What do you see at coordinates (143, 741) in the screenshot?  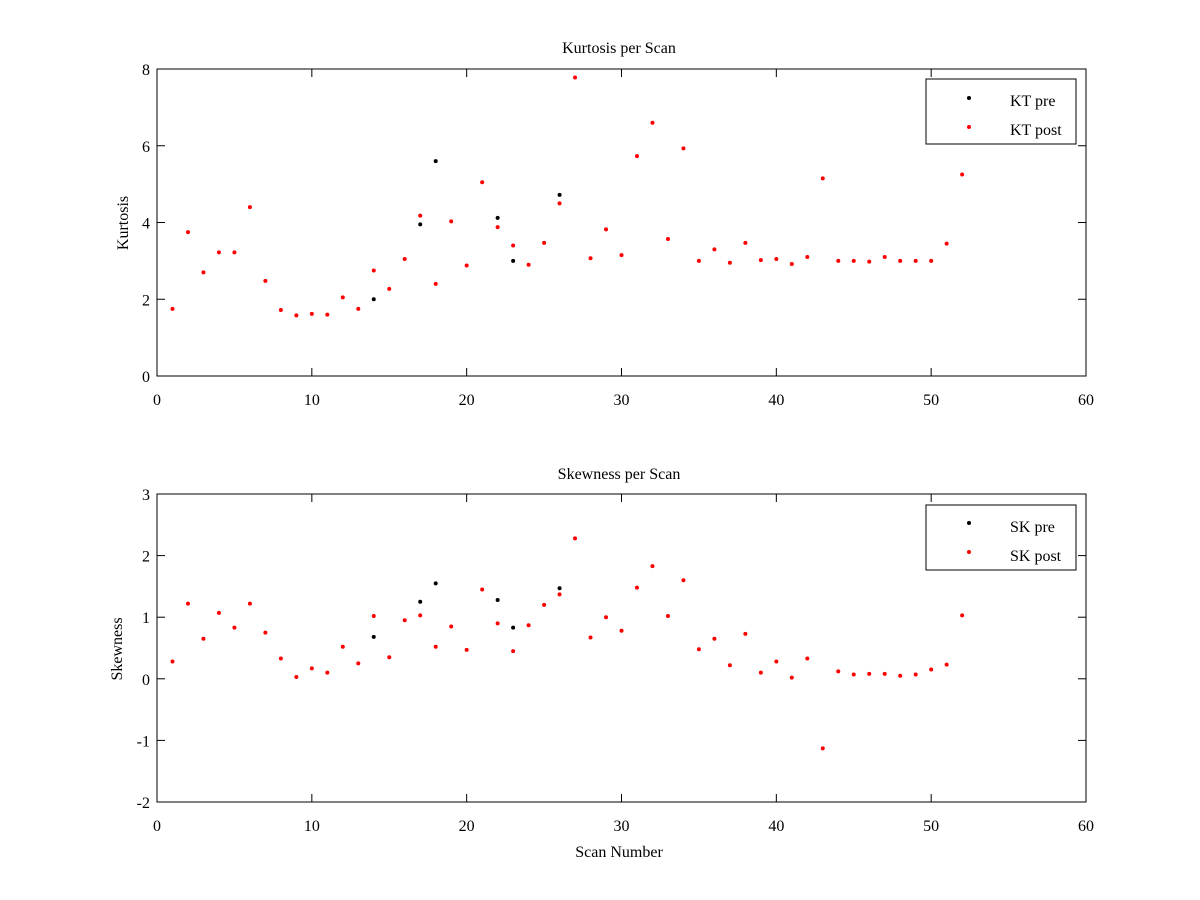 I see `y-tick-label: -1` at bounding box center [143, 741].